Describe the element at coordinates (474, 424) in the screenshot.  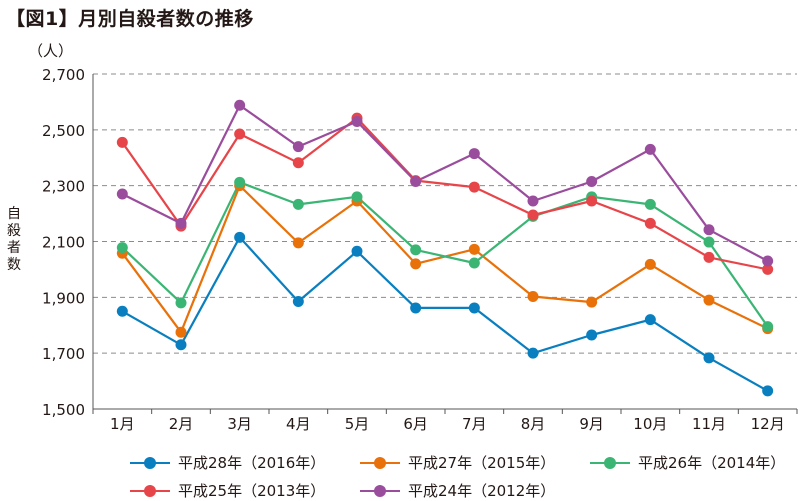
I see `x-tick-label: 7月` at that location.